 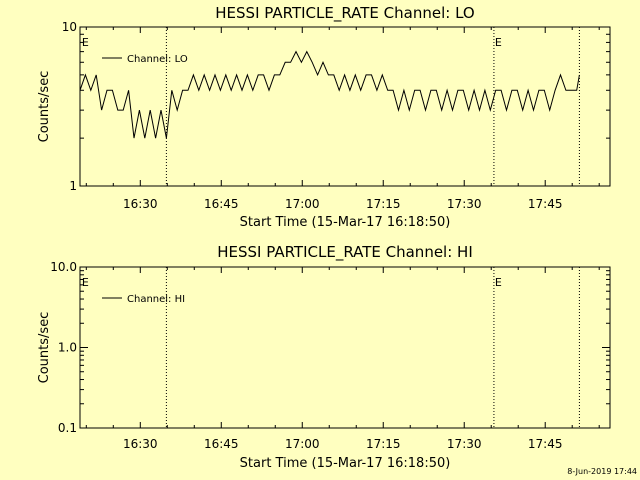 What do you see at coordinates (73, 186) in the screenshot?
I see `y-tick-label: 1` at bounding box center [73, 186].